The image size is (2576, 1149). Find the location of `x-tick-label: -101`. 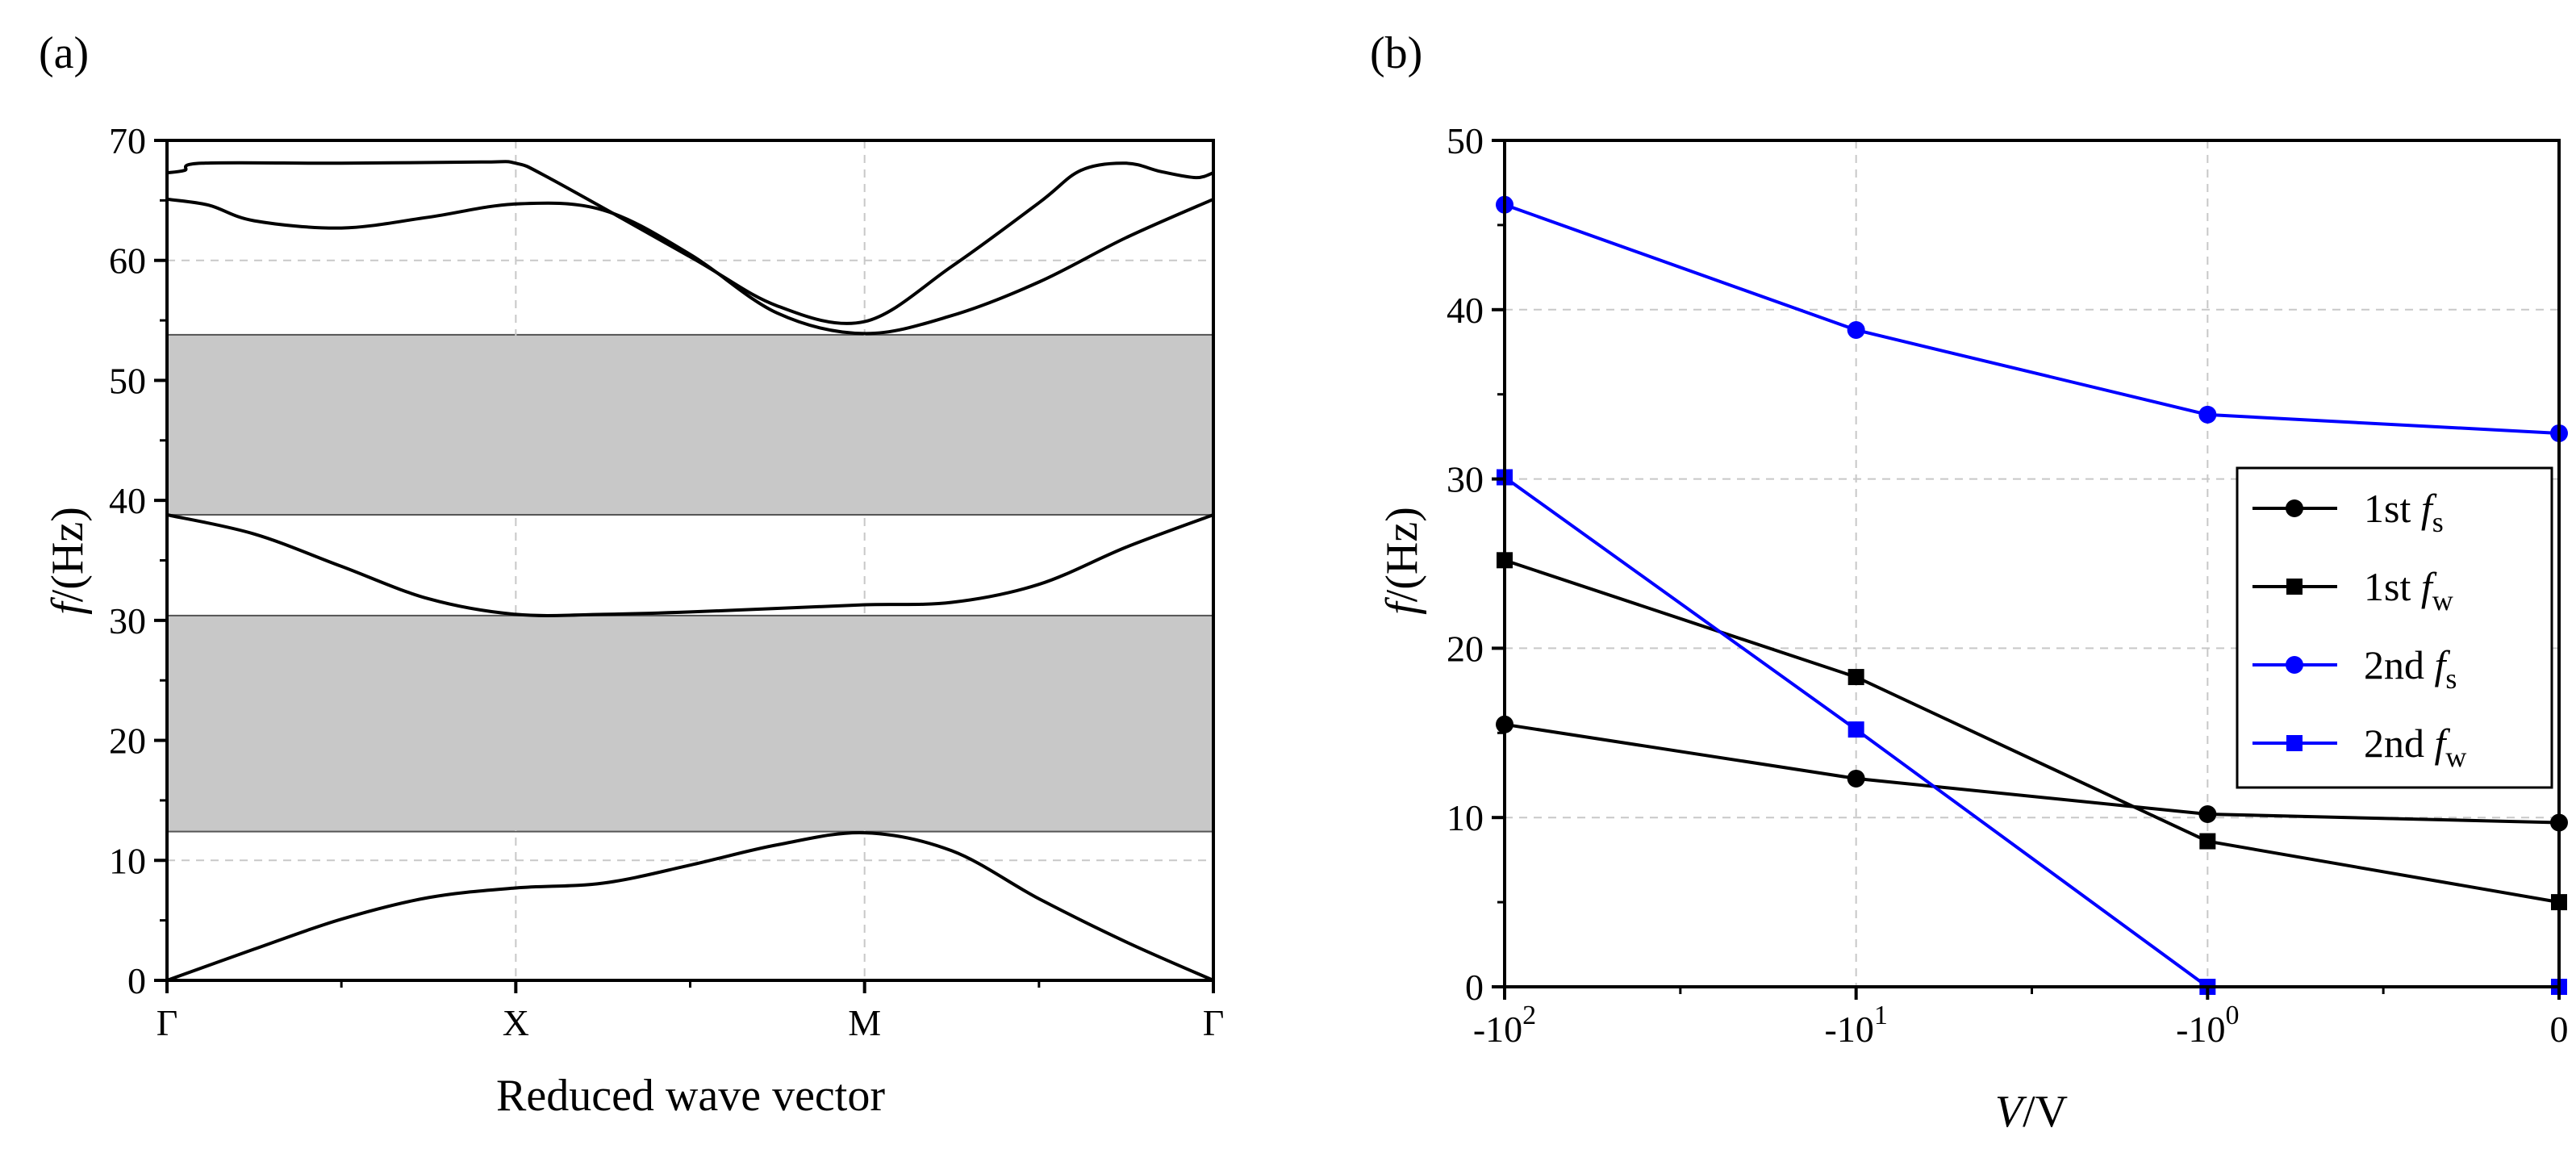

x-tick-label: -101 is located at coordinates (1857, 1025).